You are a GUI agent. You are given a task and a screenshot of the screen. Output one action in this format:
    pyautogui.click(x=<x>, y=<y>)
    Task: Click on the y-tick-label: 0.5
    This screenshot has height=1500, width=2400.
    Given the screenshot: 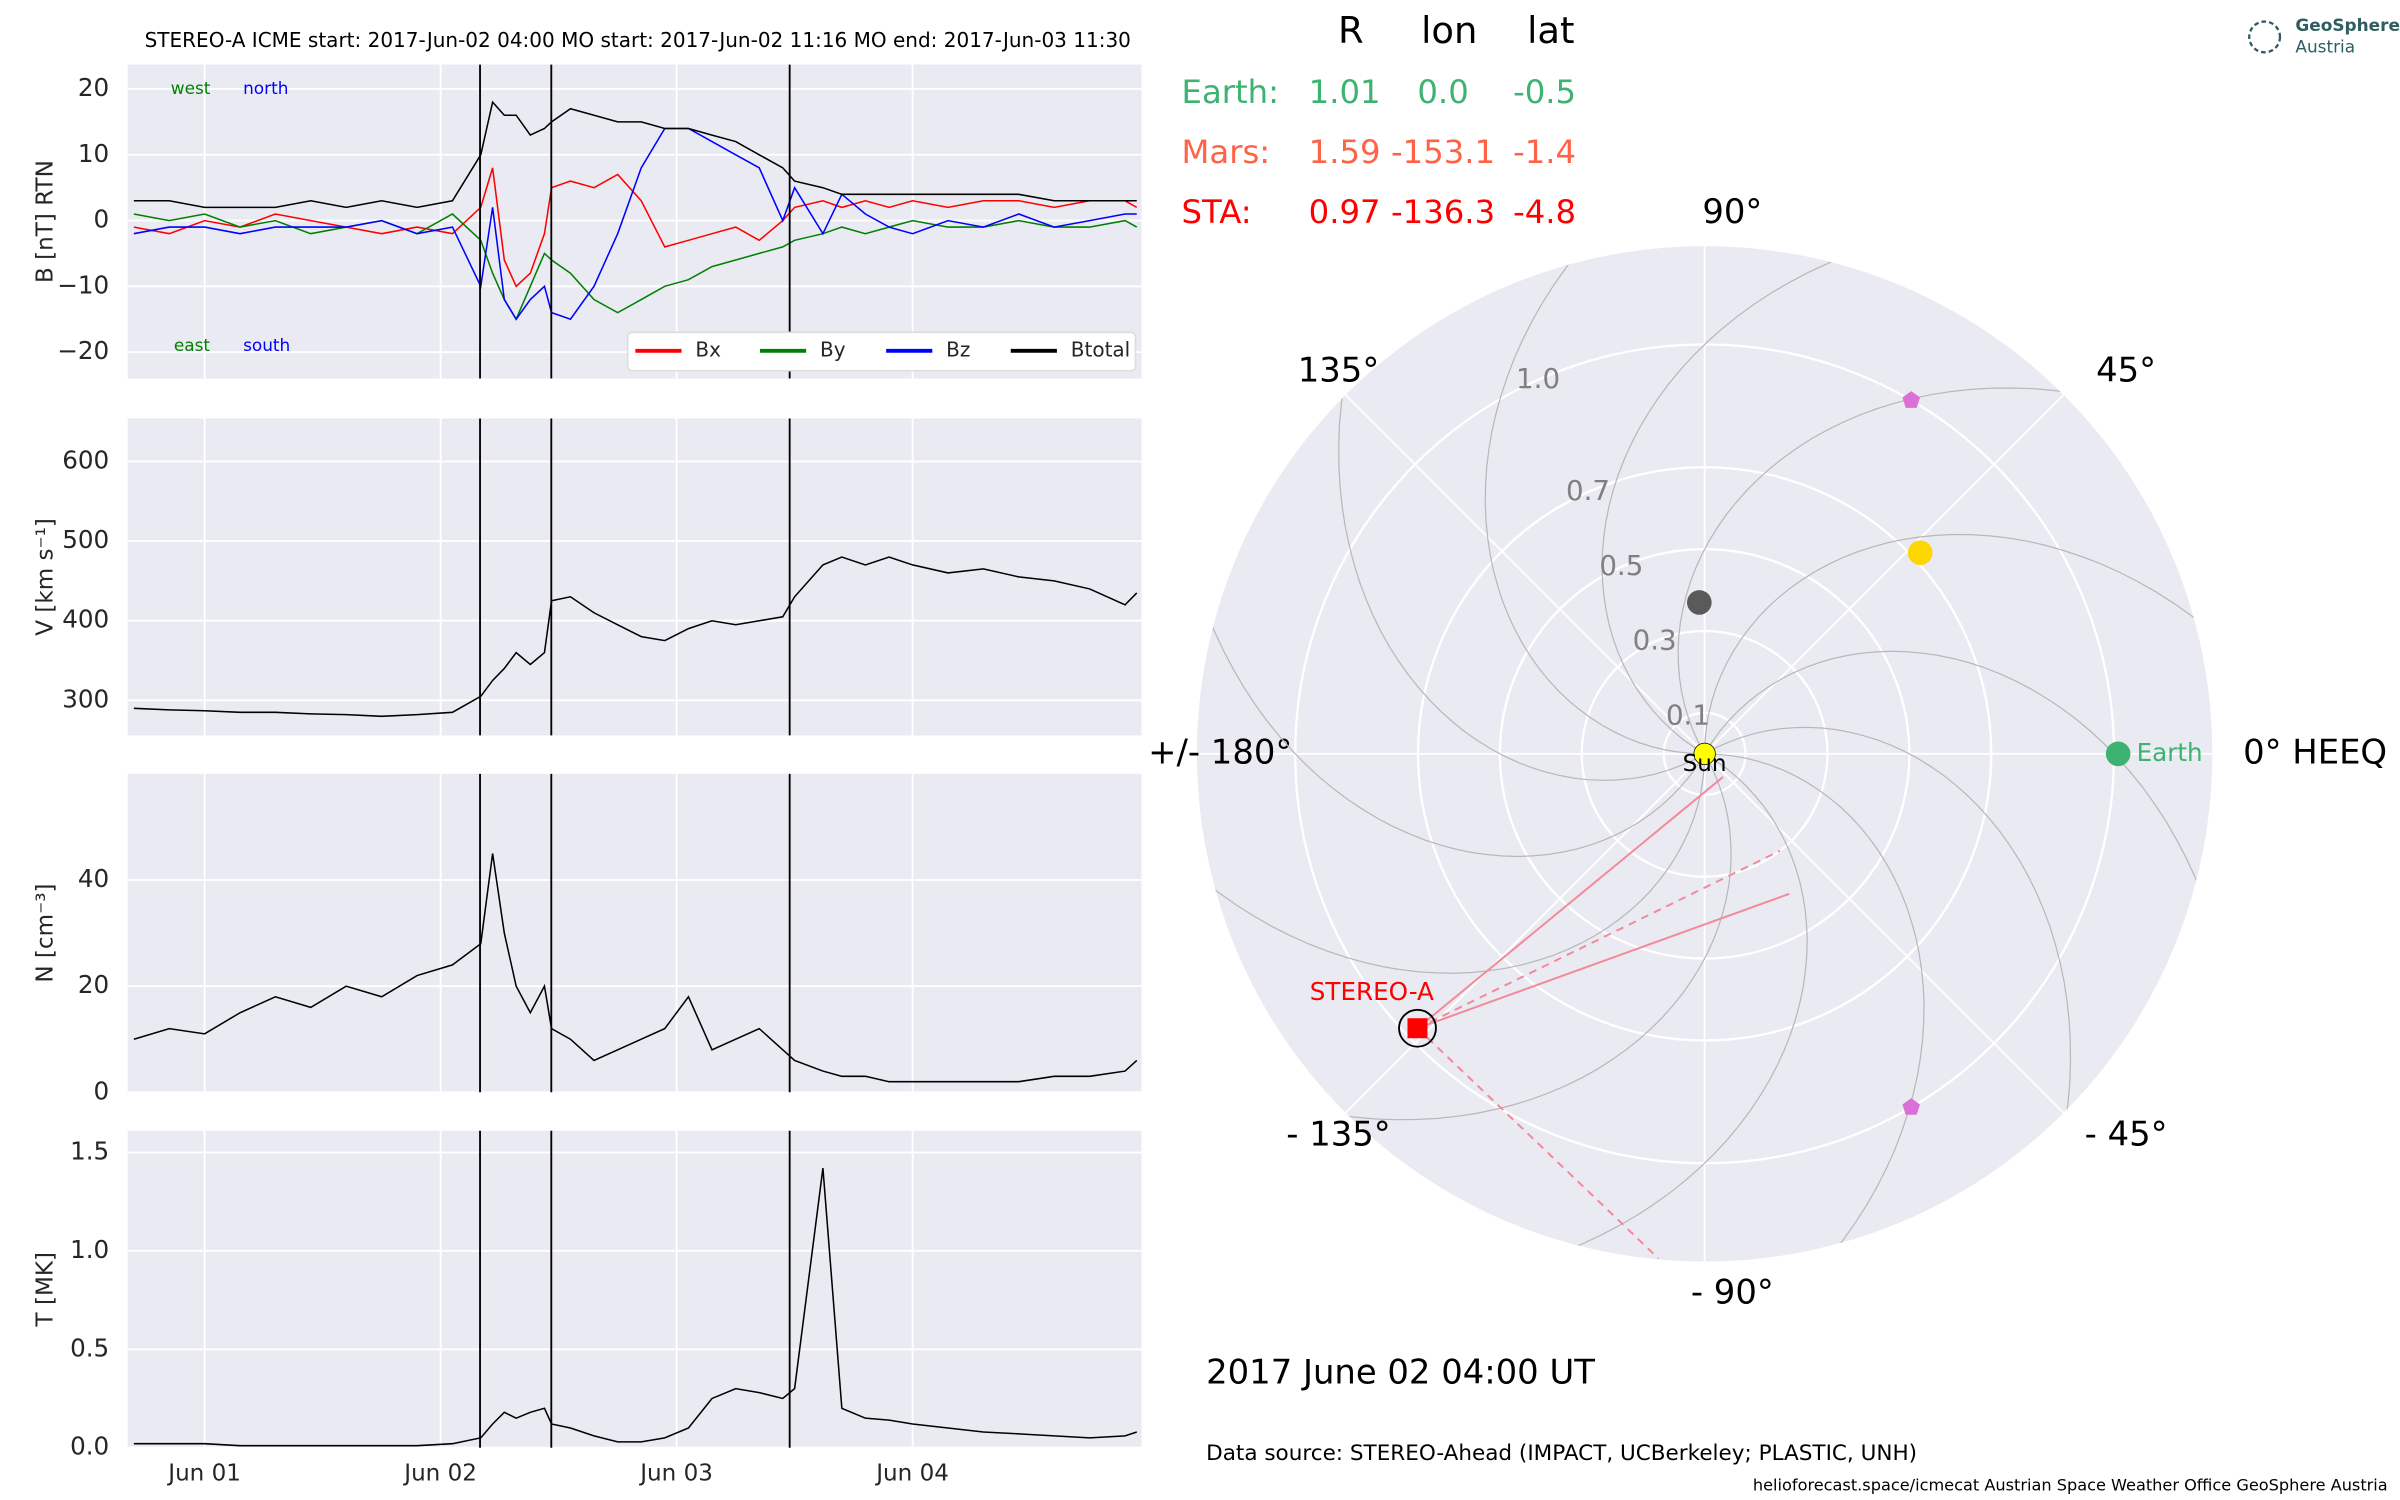 What is the action you would take?
    pyautogui.click(x=89, y=1347)
    